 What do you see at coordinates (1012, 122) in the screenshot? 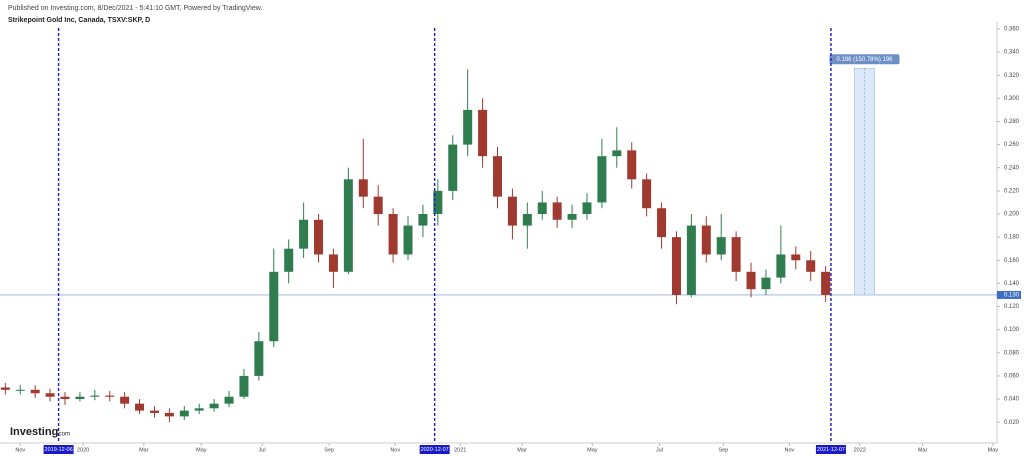
I see `y-tick-label: 0.280` at bounding box center [1012, 122].